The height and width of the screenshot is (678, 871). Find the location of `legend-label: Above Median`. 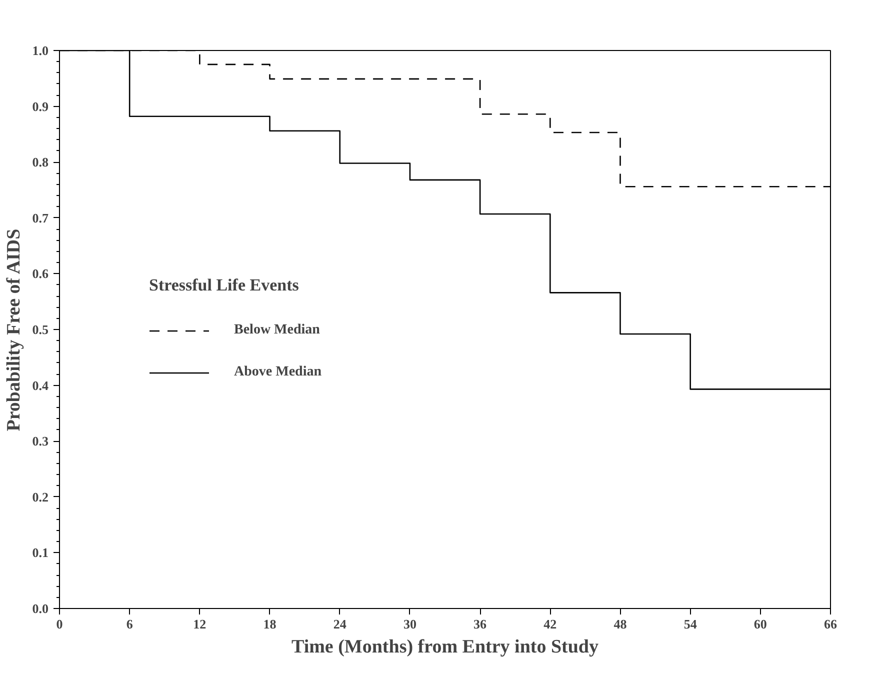

legend-label: Above Median is located at coordinates (278, 372).